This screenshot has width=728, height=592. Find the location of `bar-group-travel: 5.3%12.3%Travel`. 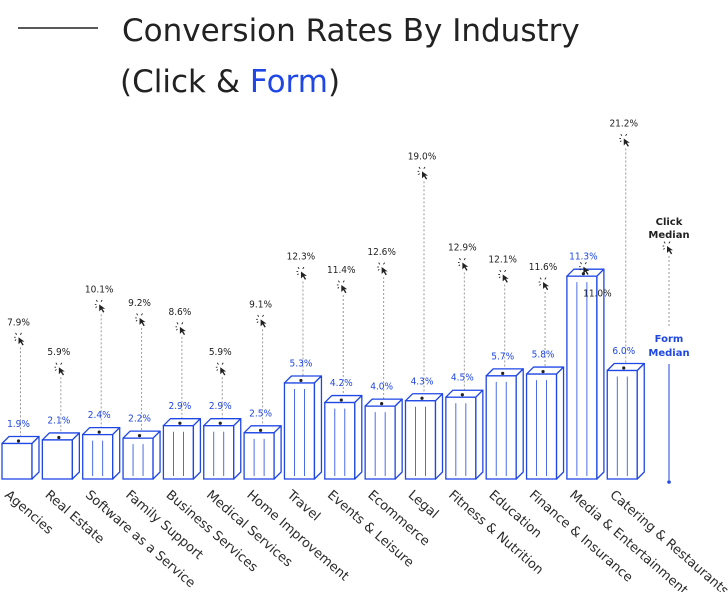

bar-group-travel: 5.3%12.3%Travel is located at coordinates (303, 388).